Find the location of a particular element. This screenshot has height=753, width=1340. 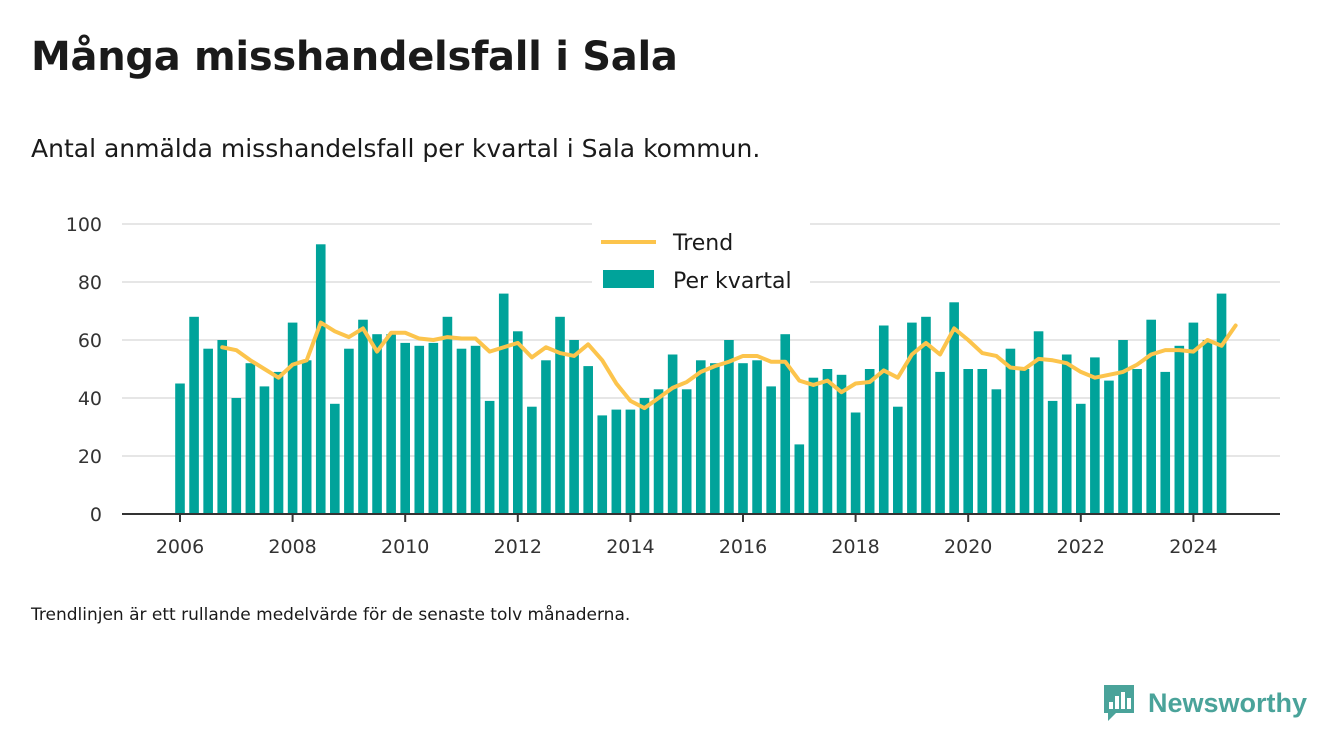

legend-bar-swatch is located at coordinates (628, 279).